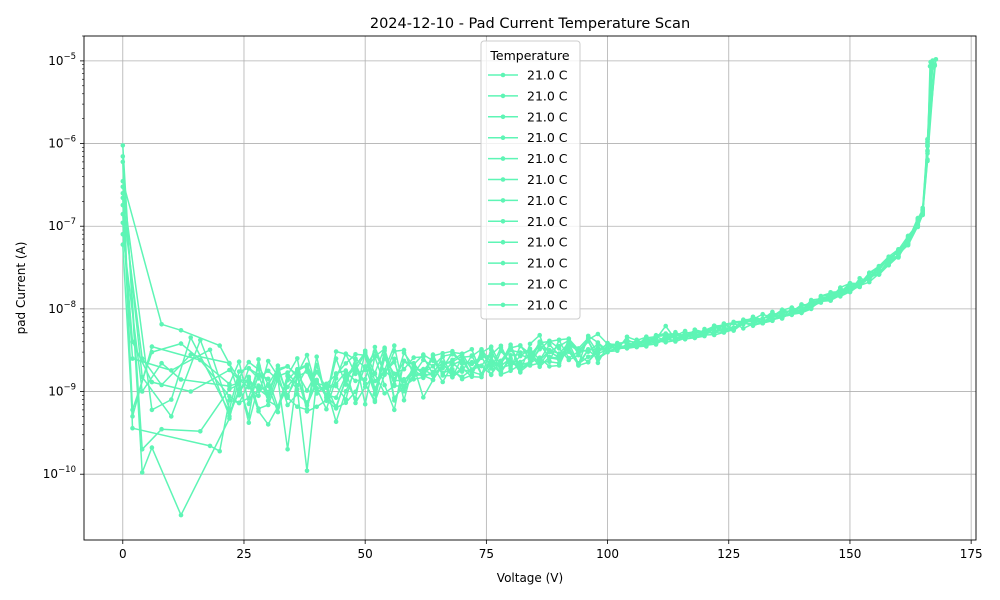  I want to click on y-tick-label: 10−7, so click(62, 225).